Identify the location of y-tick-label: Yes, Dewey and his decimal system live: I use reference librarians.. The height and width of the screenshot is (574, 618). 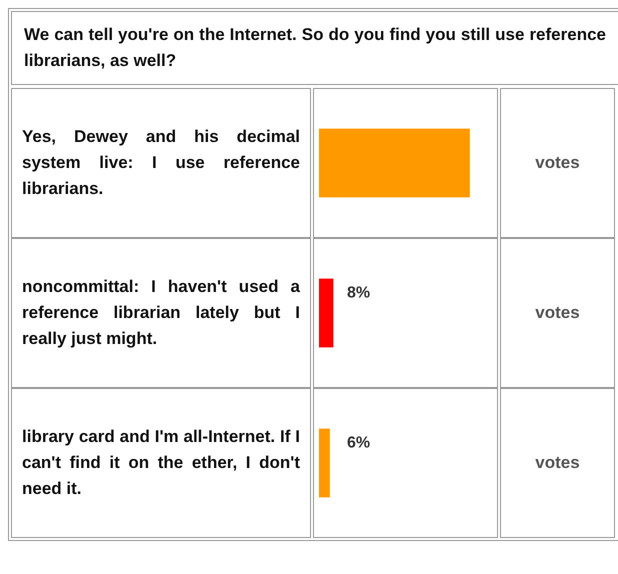
(161, 163).